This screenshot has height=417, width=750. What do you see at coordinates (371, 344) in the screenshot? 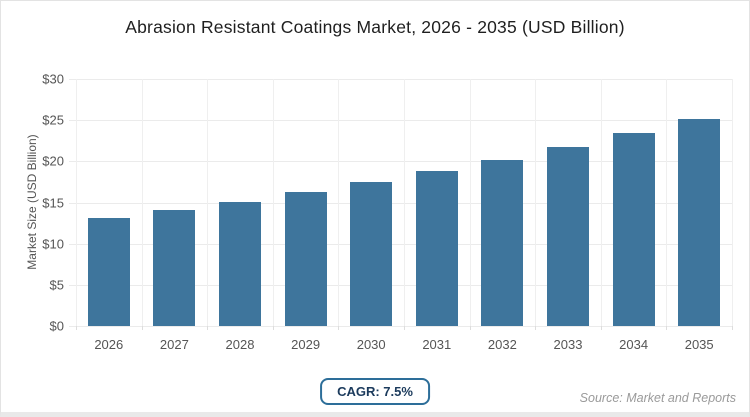
I see `x-tick-label-2030: 2030` at bounding box center [371, 344].